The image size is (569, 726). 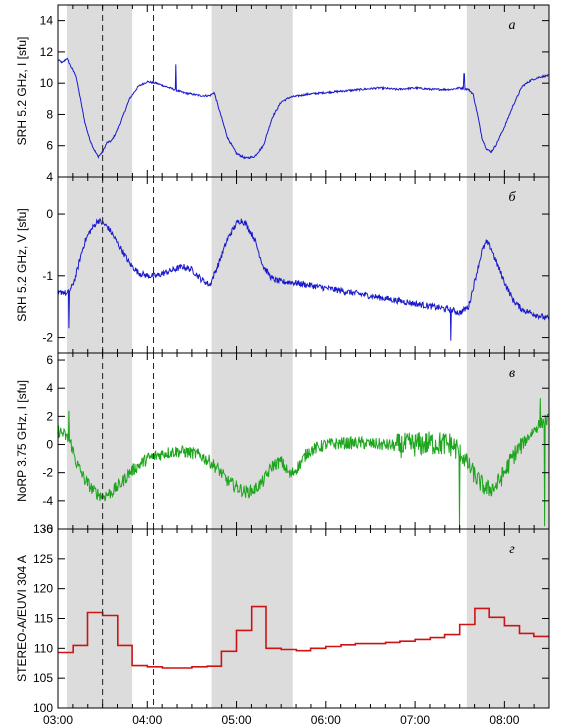 I want to click on y-axis-label: SRH 5.2 GHz, V [sfu], so click(x=22, y=264).